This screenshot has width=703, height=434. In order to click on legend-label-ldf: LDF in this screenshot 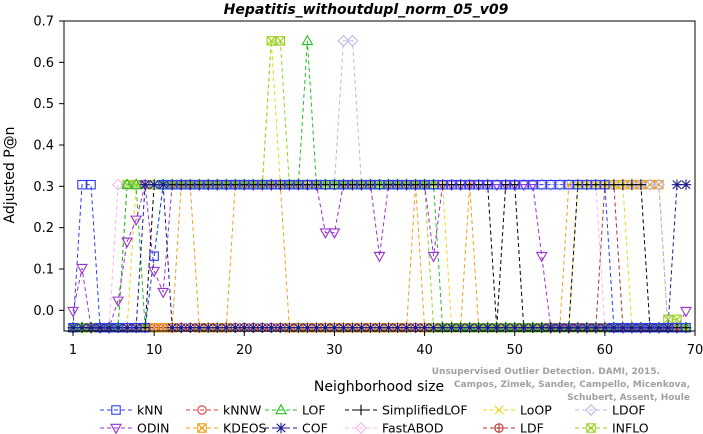, I will do `click(532, 427)`.